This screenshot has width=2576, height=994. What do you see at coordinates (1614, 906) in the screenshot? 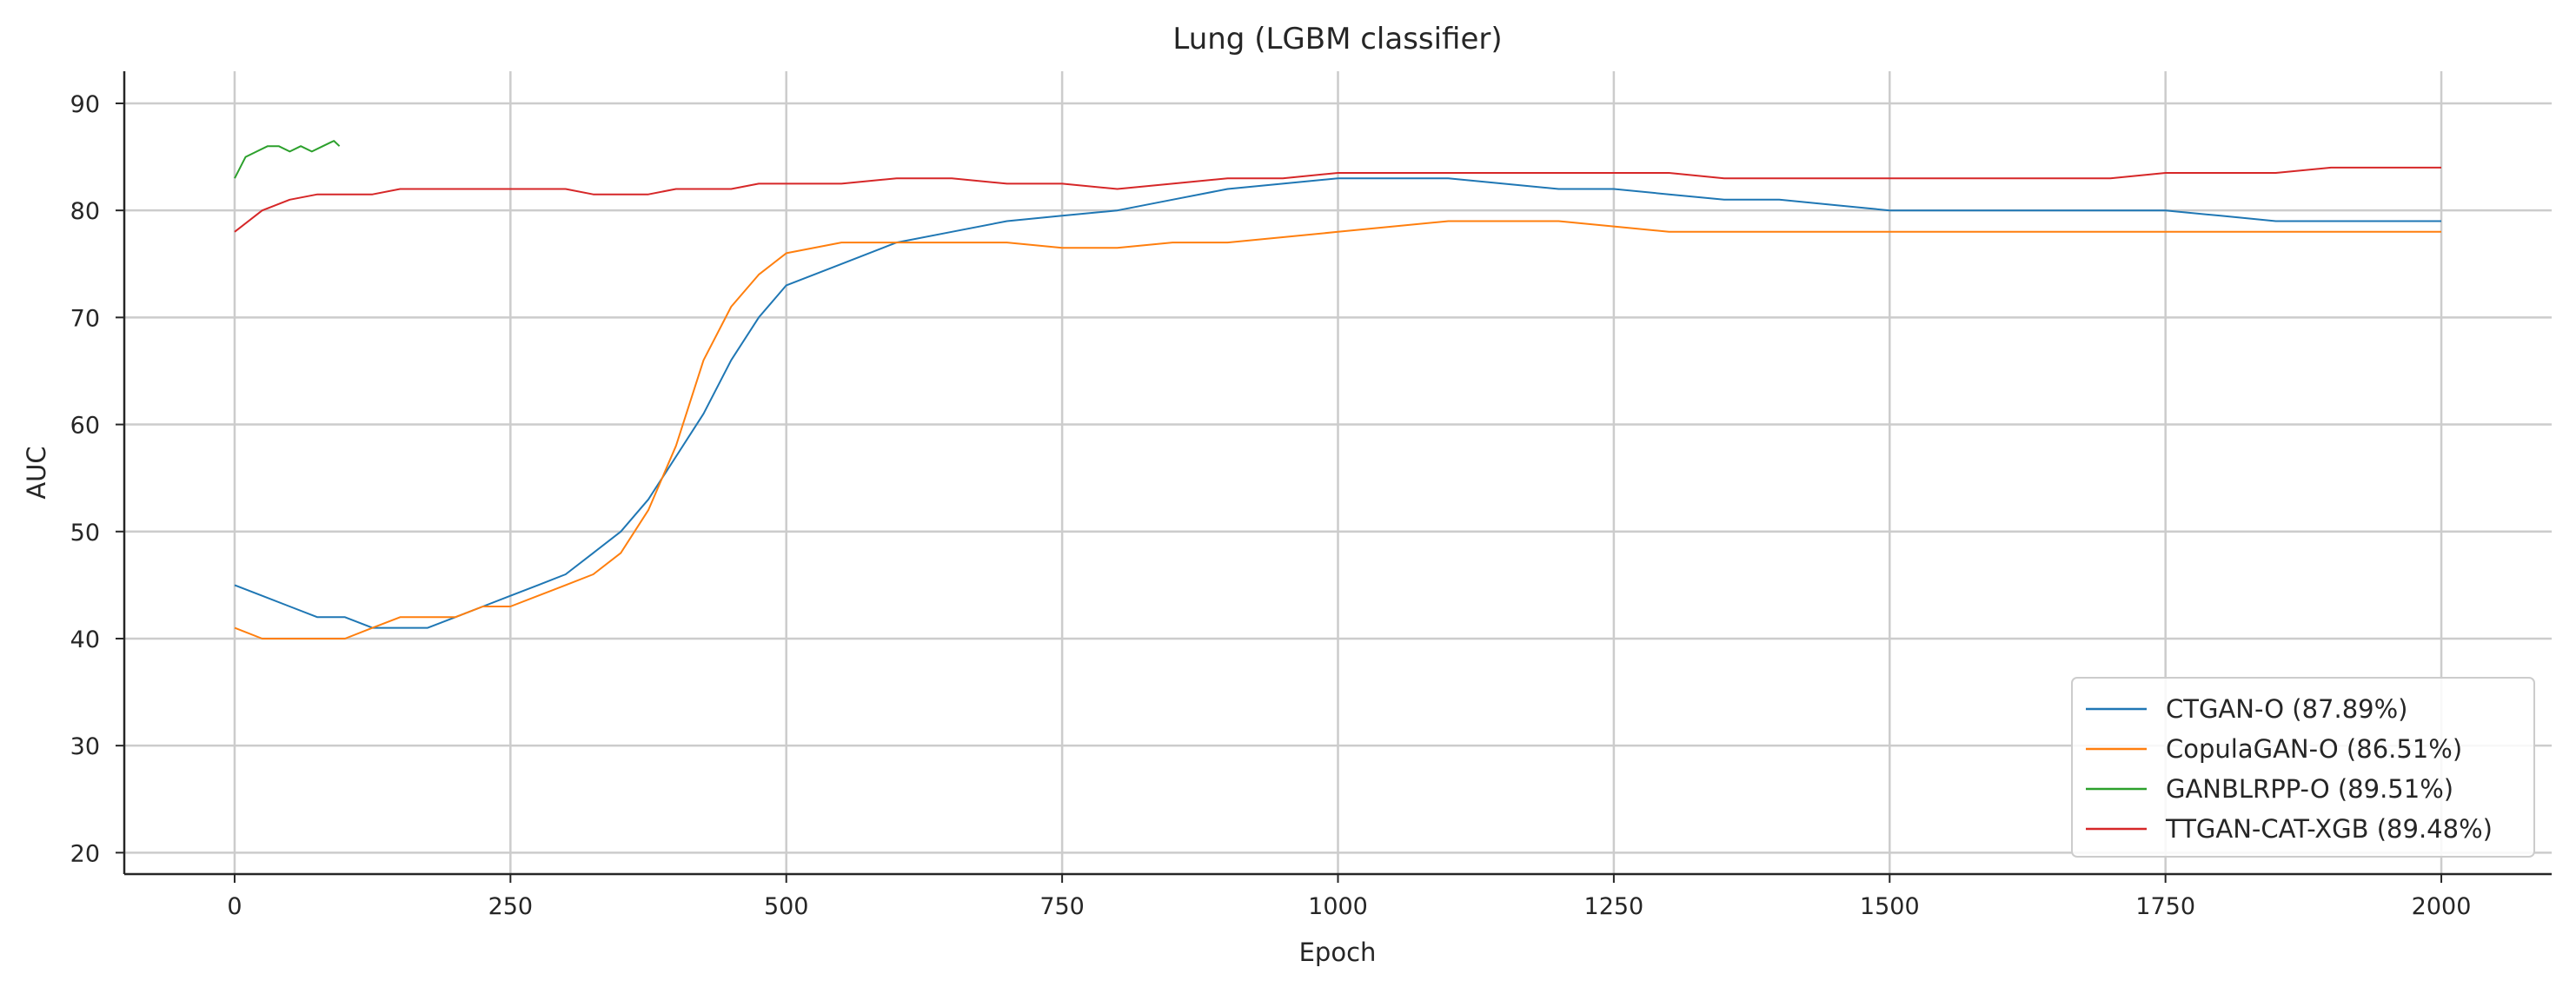
I see `x-tick-label: 1250` at bounding box center [1614, 906].